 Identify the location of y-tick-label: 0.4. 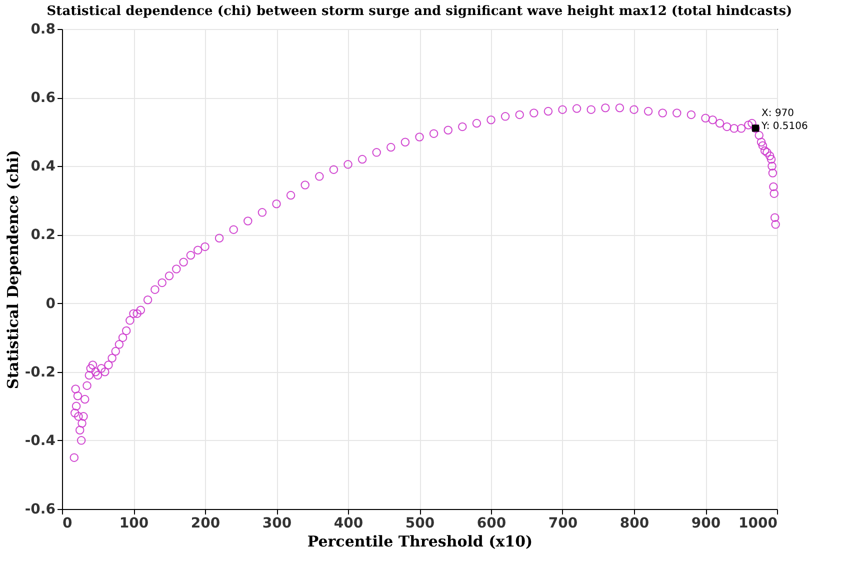
(43, 166).